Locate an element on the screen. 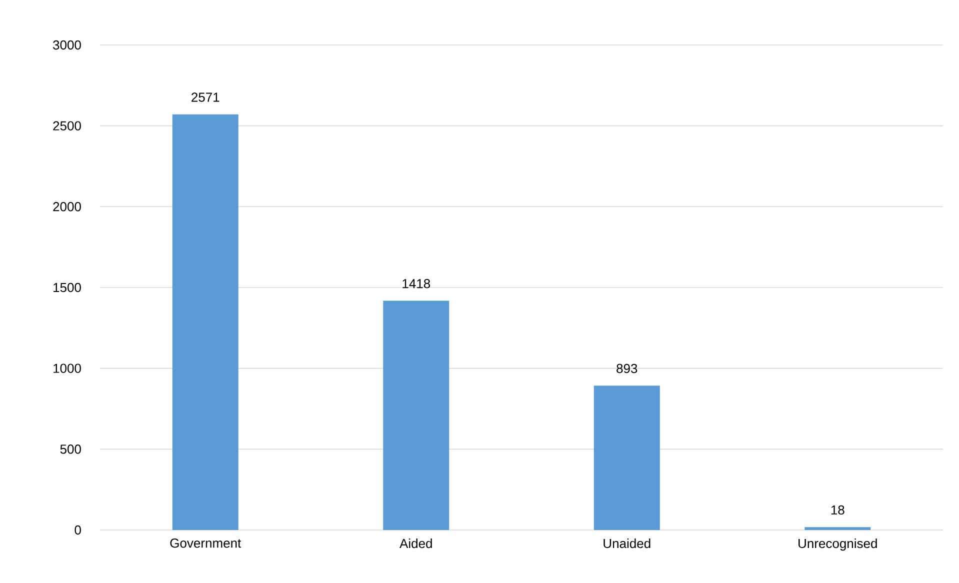  y-tick-label: 0 is located at coordinates (77, 530).